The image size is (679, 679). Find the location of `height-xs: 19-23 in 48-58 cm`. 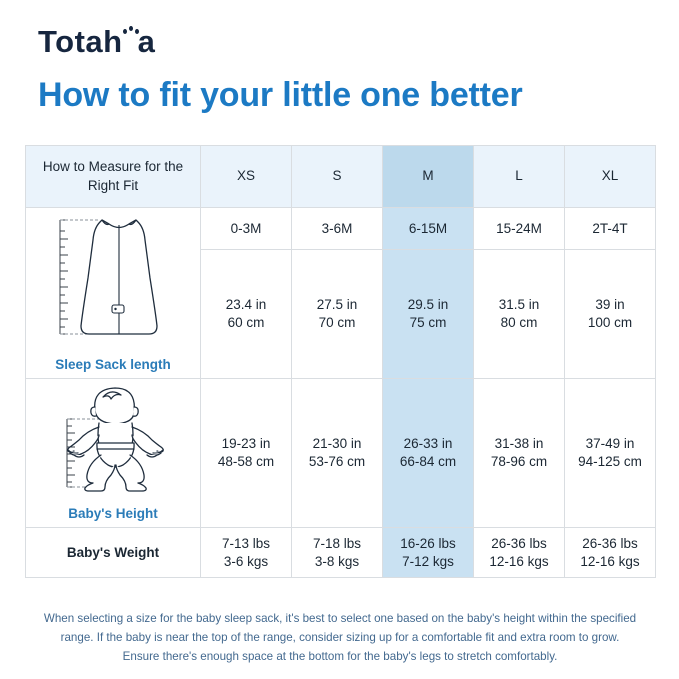

height-xs: 19-23 in 48-58 cm is located at coordinates (246, 453).